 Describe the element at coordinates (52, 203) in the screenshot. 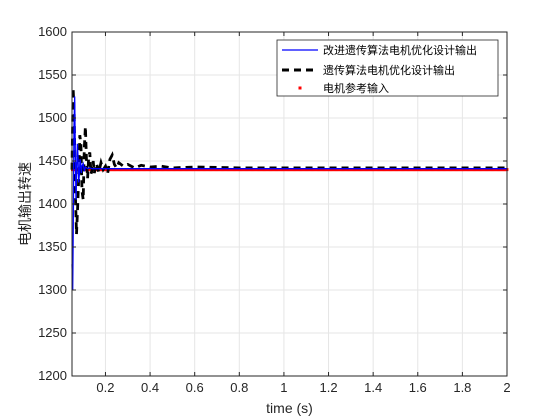

I see `y-tick-label: 1400` at that location.